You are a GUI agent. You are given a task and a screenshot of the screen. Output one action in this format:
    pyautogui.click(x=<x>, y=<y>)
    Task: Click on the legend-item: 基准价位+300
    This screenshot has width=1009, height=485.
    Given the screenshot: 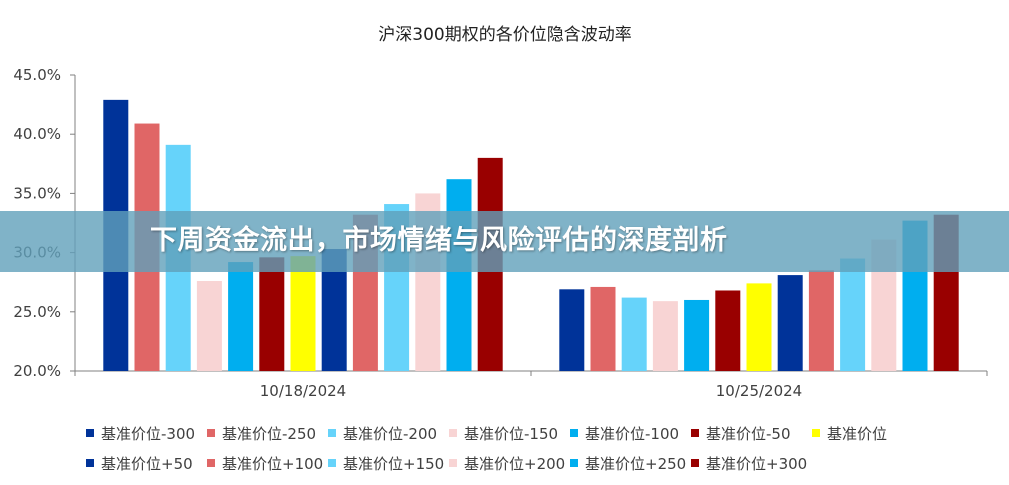 What is the action you would take?
    pyautogui.click(x=751, y=463)
    